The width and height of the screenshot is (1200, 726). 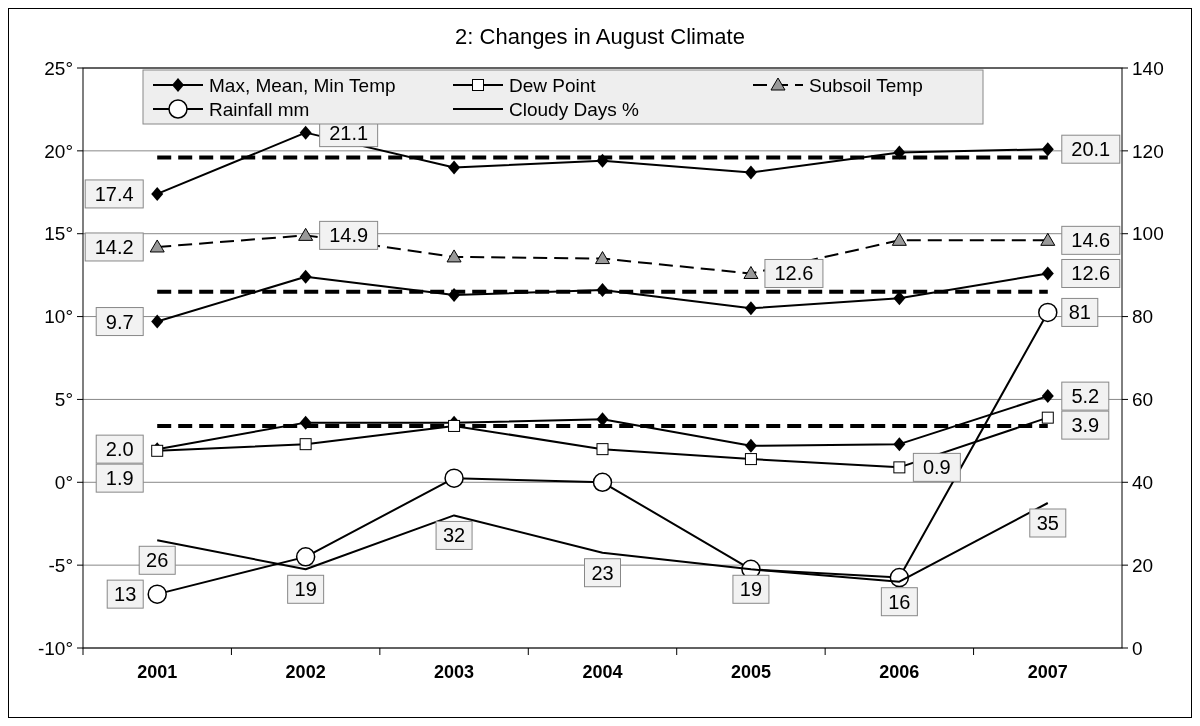 What do you see at coordinates (602, 672) in the screenshot?
I see `x-tick-label: 2004` at bounding box center [602, 672].